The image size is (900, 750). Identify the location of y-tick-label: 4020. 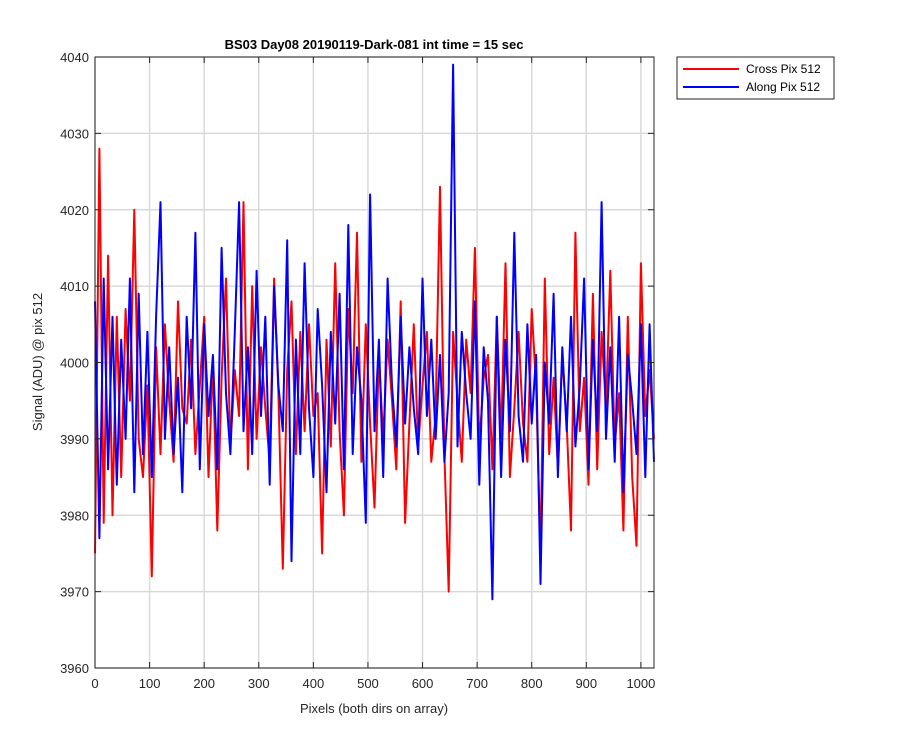
(74, 210).